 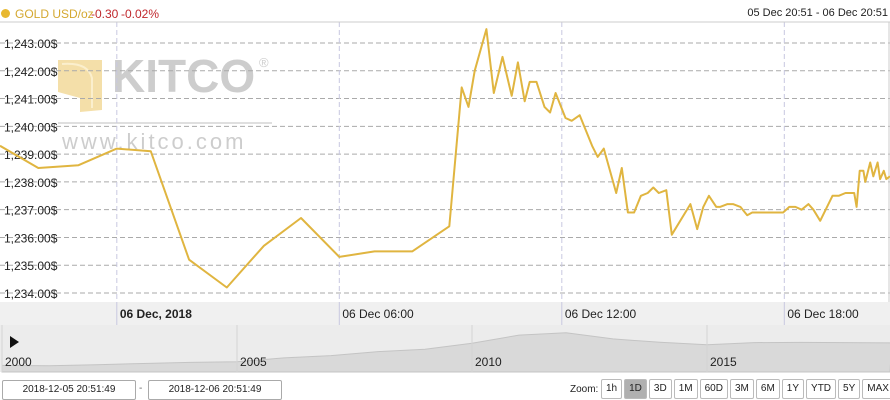 What do you see at coordinates (153, 141) in the screenshot?
I see `kitco-url-text: www.kitco.com` at bounding box center [153, 141].